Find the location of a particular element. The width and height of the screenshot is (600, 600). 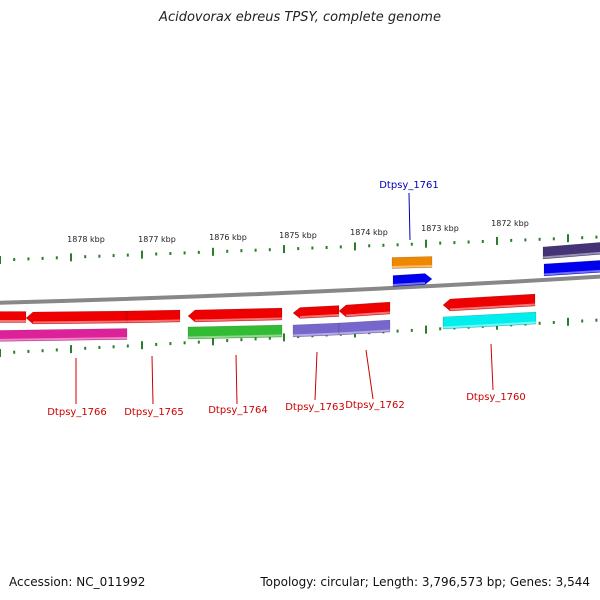

gene-block-right-navy-shade is located at coordinates (571, 255).